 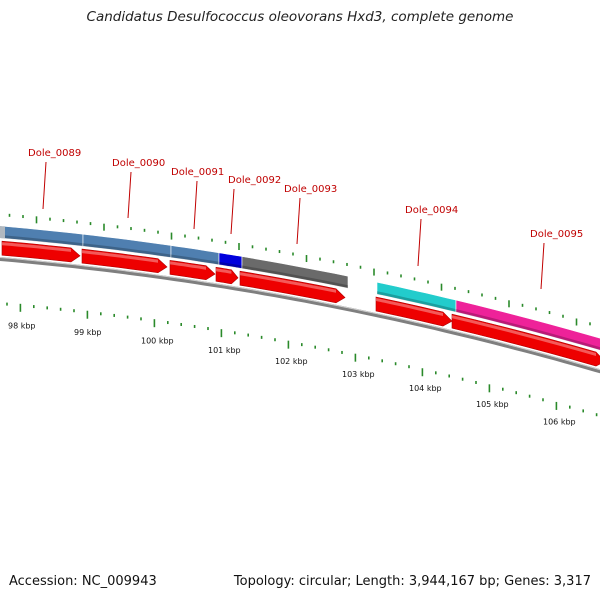 I want to click on gene-label: Dole_0094, so click(x=431, y=210).